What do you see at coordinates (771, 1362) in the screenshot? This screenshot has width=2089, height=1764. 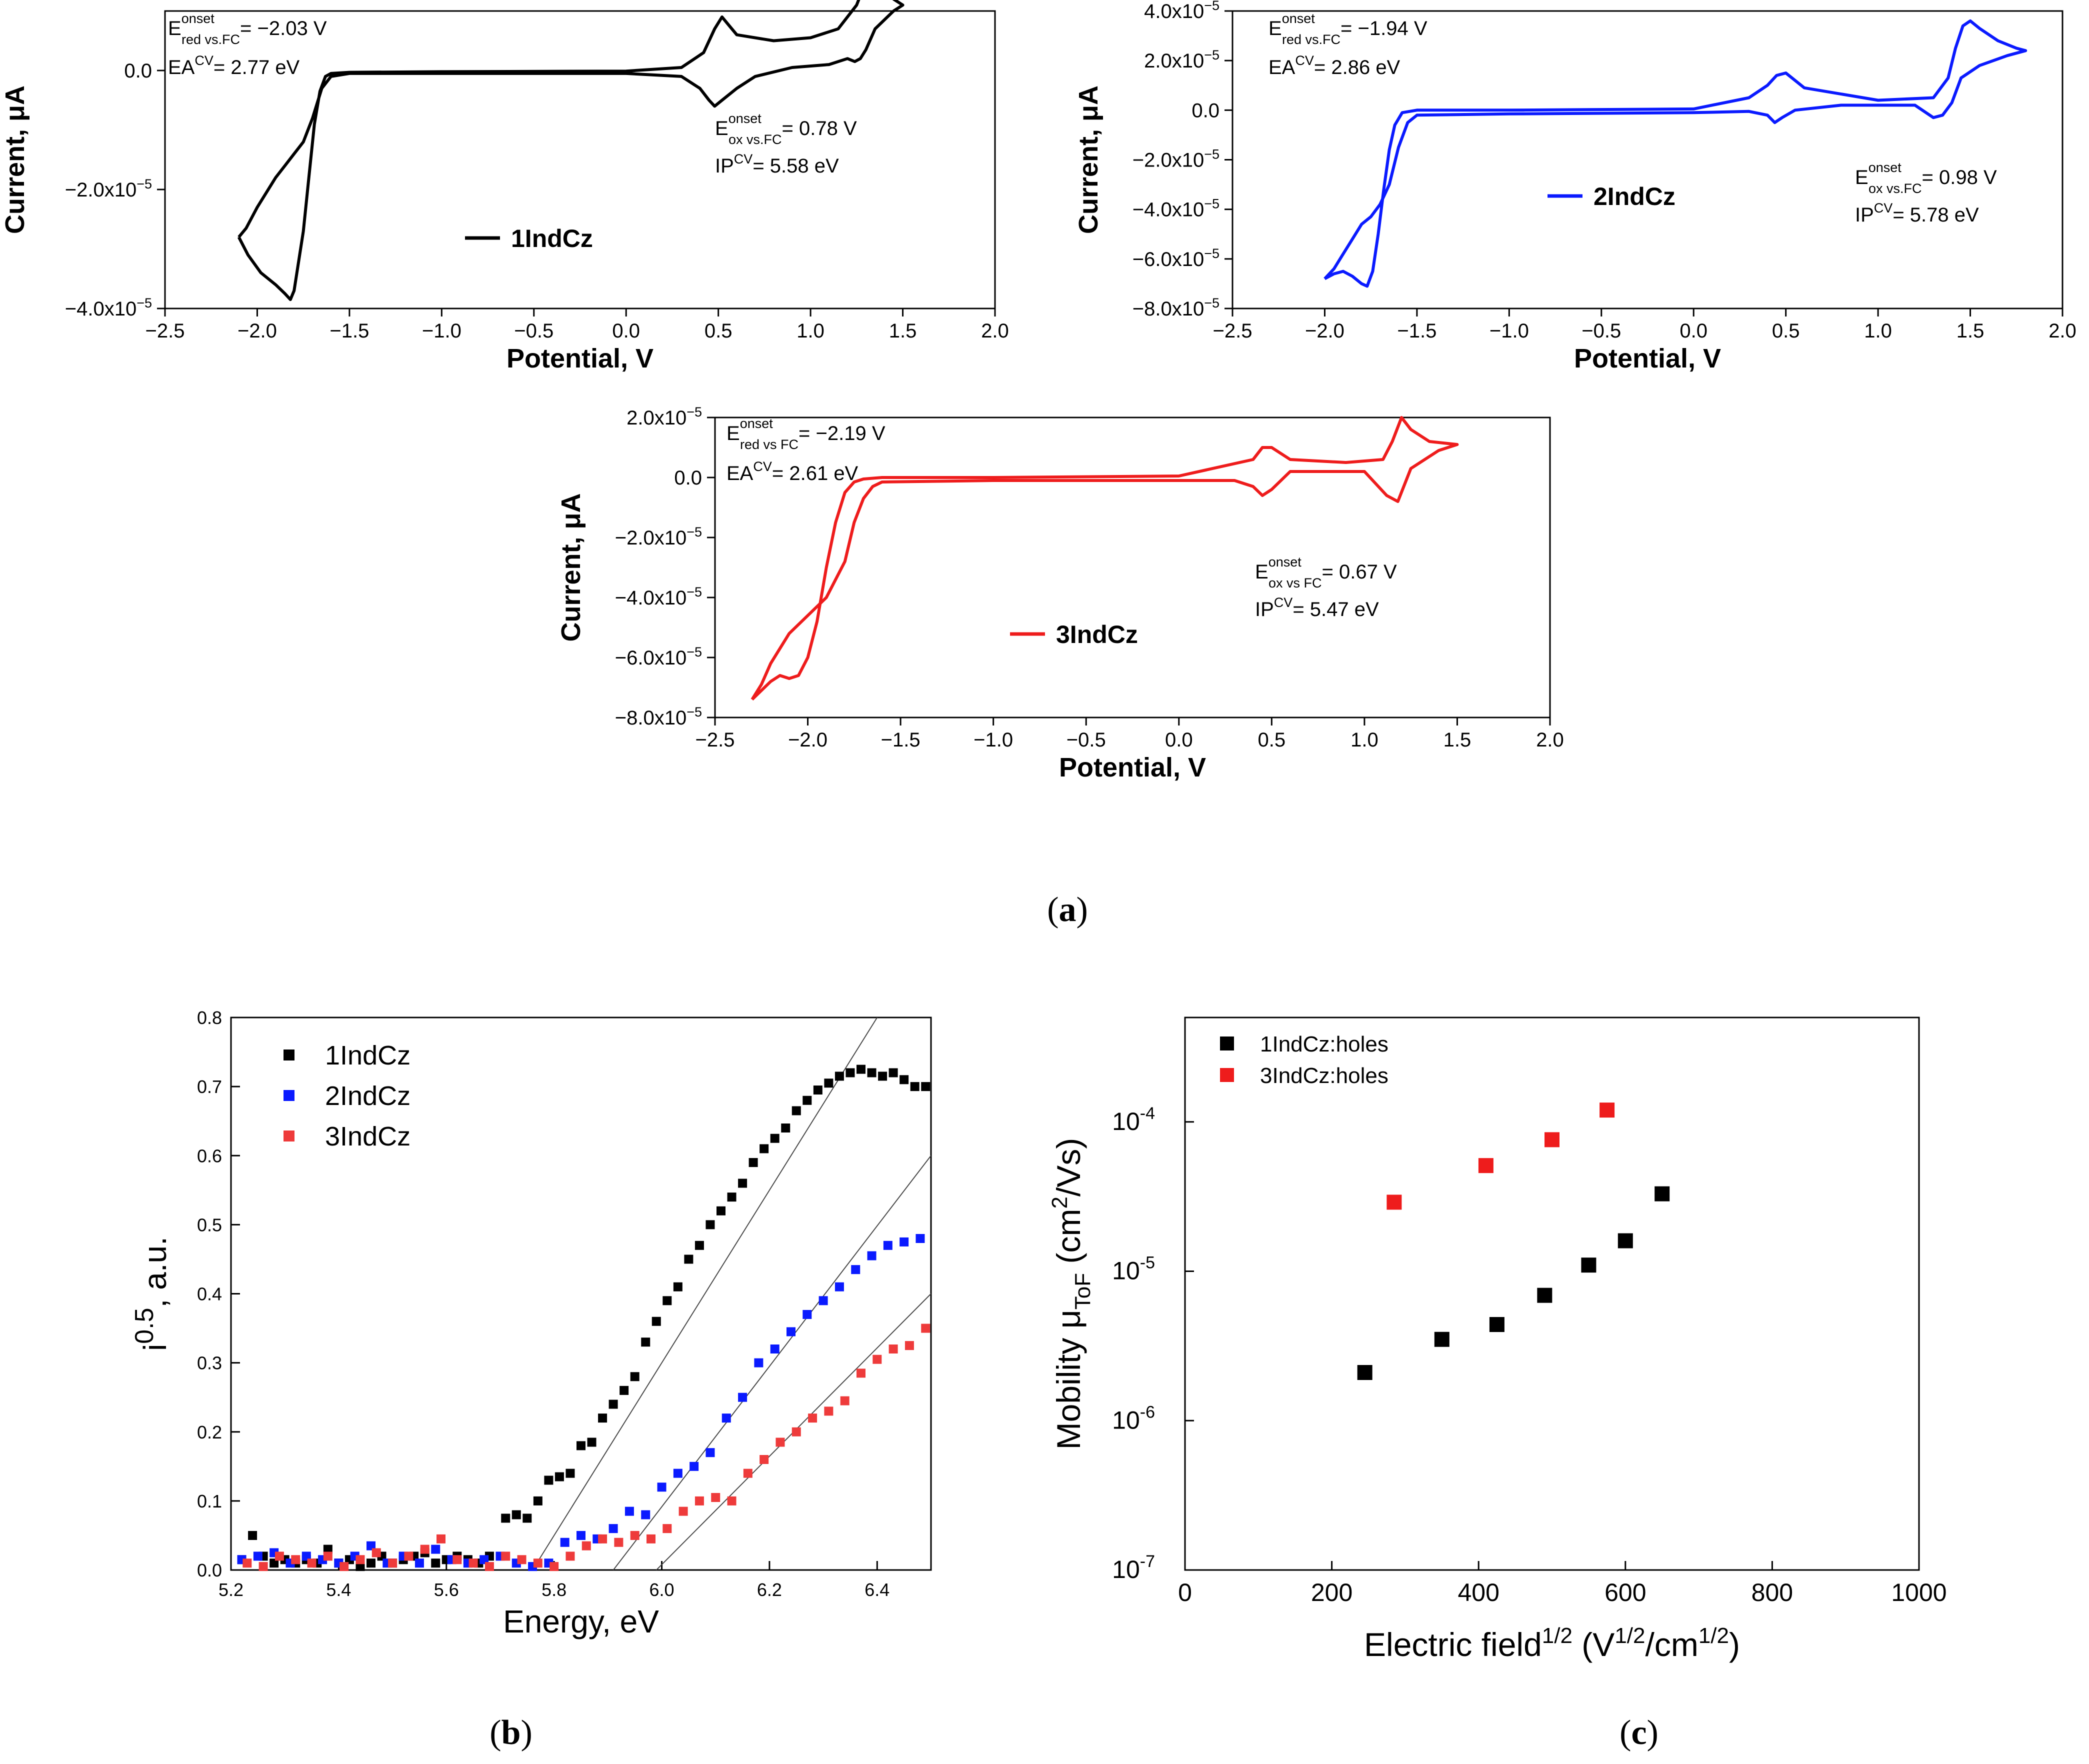 I see `fit-line-2indcz` at bounding box center [771, 1362].